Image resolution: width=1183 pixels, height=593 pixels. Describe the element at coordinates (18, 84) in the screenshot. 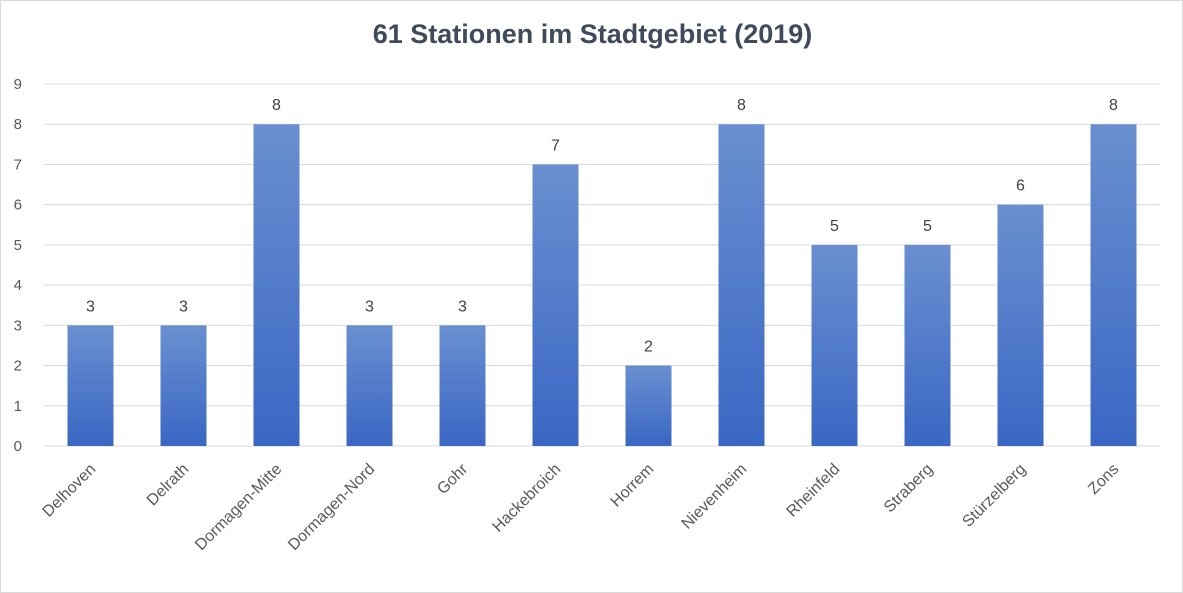

I see `y-tick-label: 9` at that location.